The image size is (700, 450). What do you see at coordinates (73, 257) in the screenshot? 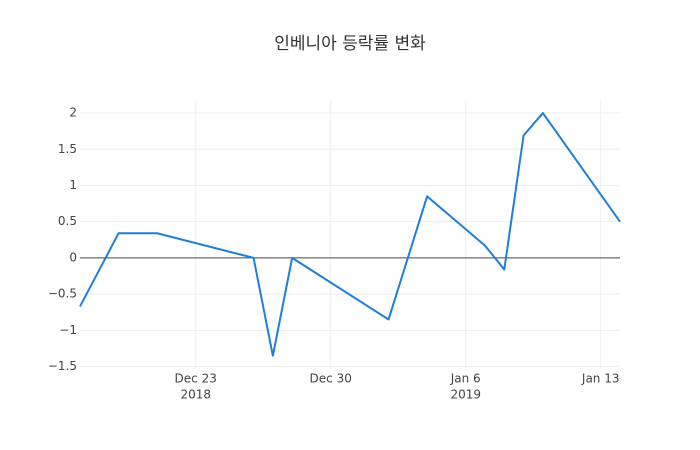
I see `y-tick-label: 0` at bounding box center [73, 257].